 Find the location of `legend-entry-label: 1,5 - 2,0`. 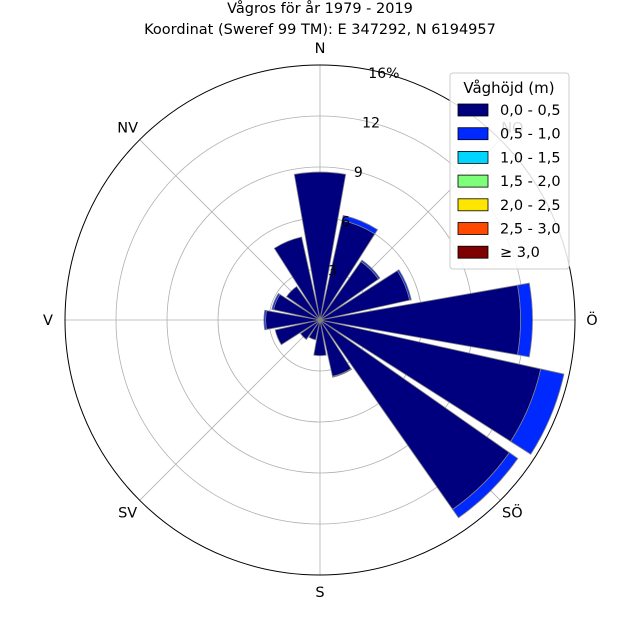

legend-entry-label: 1,5 - 2,0 is located at coordinates (530, 182).